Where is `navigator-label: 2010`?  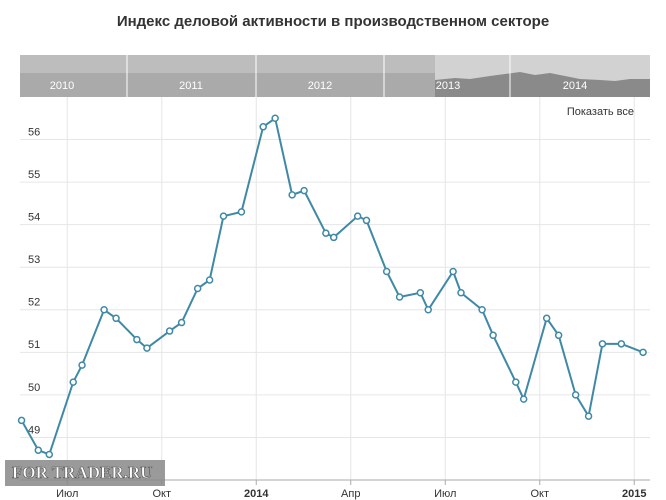
navigator-label: 2010 is located at coordinates (62, 86).